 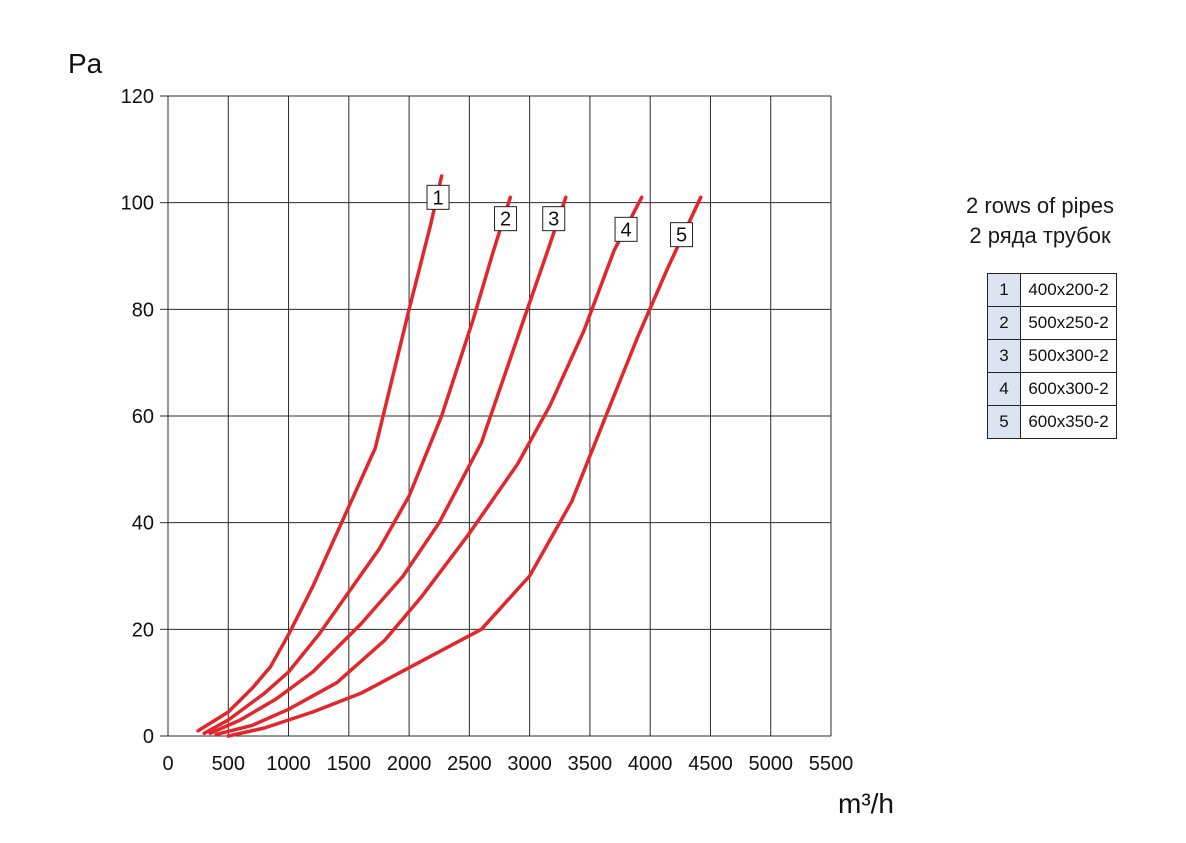 I want to click on curve-label-3: 3, so click(x=554, y=219).